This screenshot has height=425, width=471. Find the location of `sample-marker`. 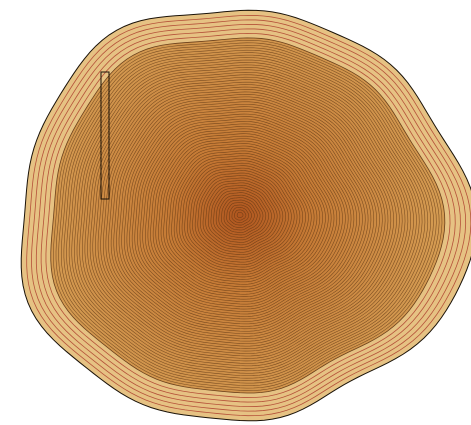

sample-marker is located at coordinates (105, 135).